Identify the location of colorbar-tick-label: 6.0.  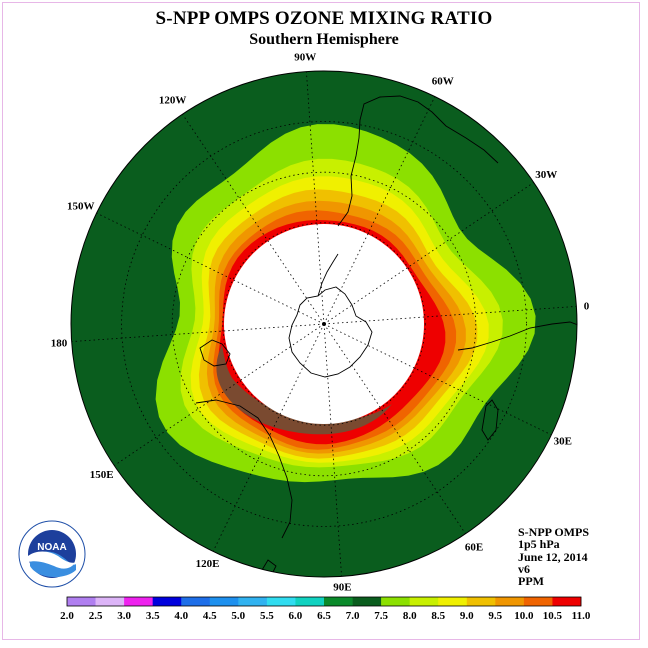
(296, 616).